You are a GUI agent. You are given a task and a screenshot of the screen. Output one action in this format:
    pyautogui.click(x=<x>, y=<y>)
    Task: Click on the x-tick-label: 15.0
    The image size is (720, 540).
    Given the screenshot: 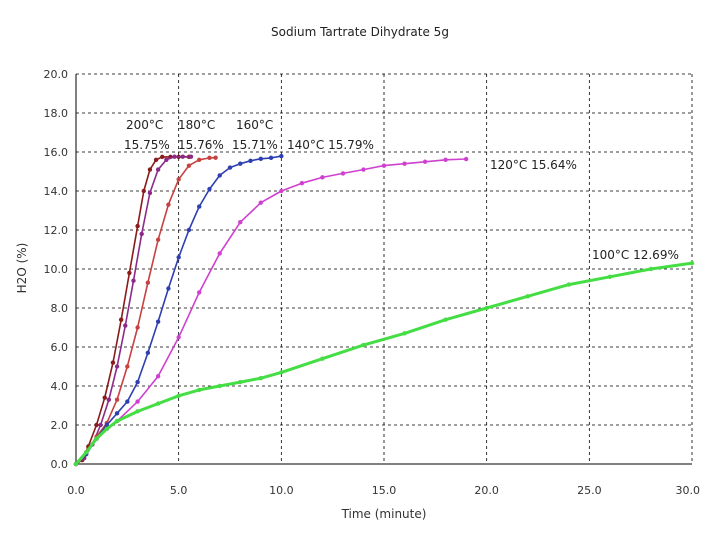 What is the action you would take?
    pyautogui.click(x=384, y=490)
    